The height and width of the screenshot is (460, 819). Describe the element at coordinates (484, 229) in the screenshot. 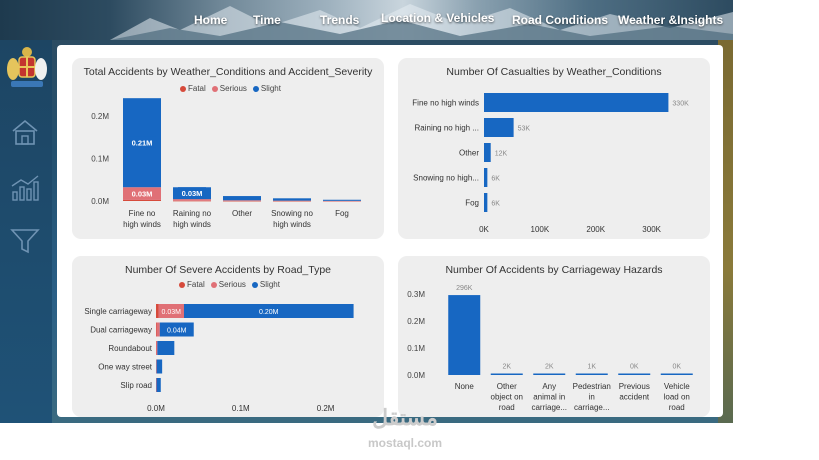

I see `x-tick-label: 0K` at that location.